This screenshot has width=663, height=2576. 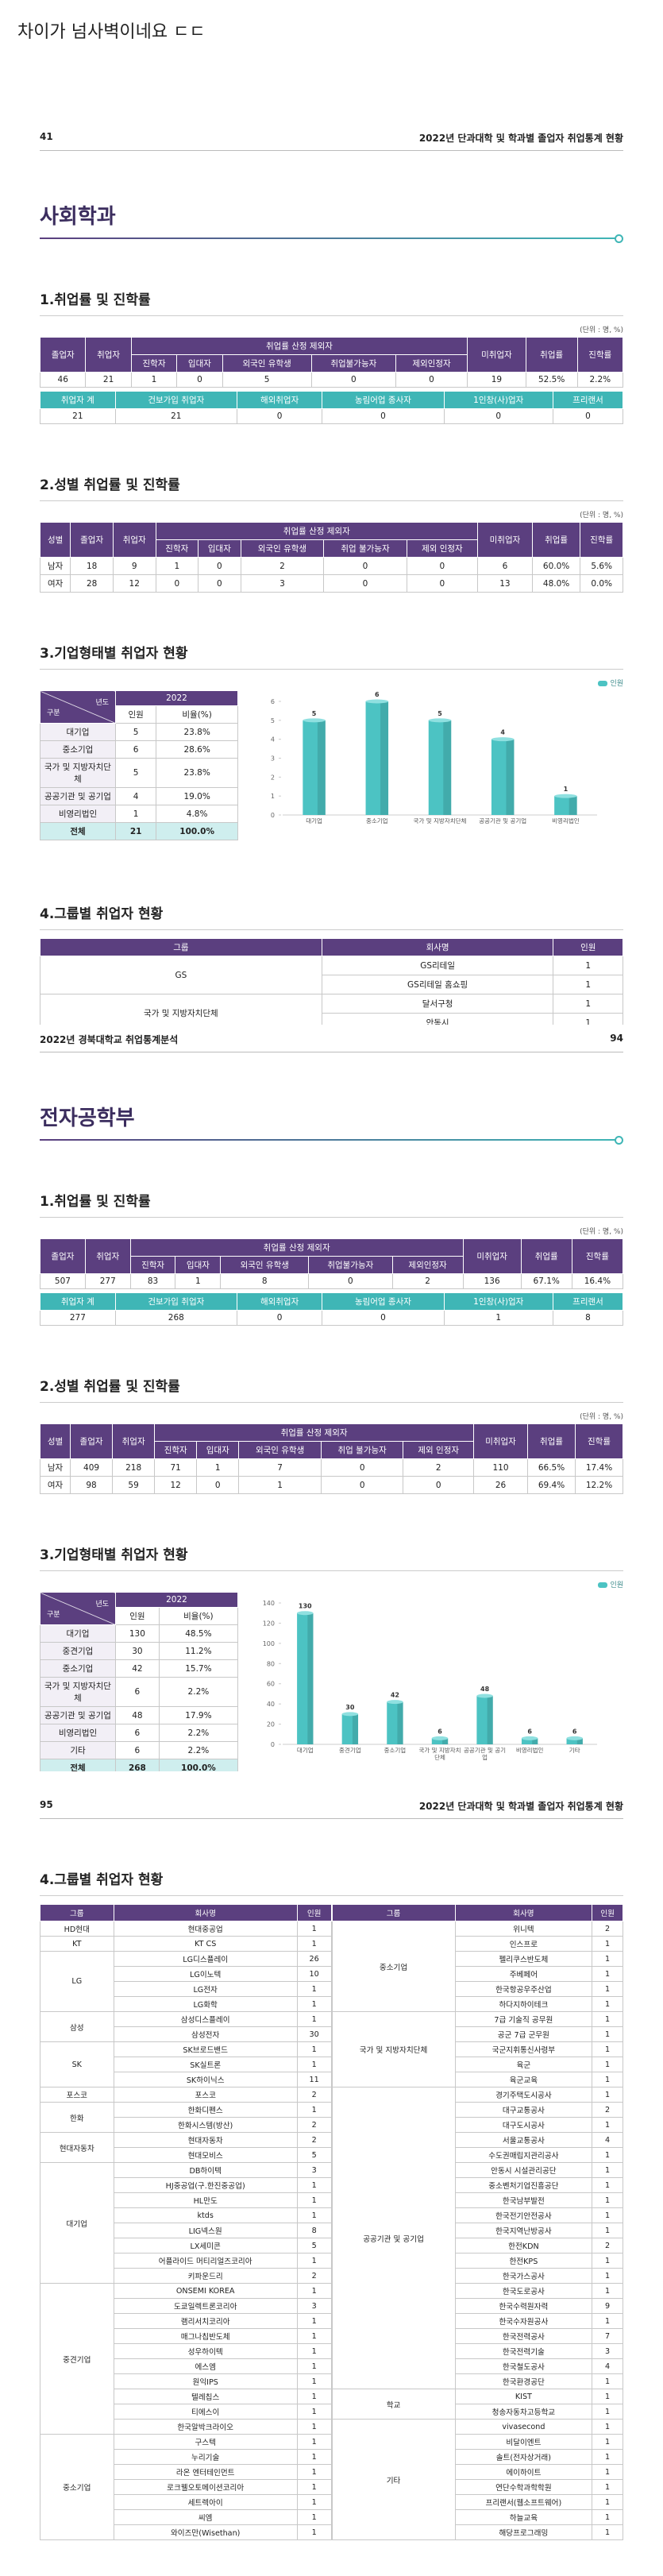 What do you see at coordinates (331, 1809) in the screenshot?
I see `page-header: 95 2022년 단과대학 및 학과별 졸업자 취업통계 현황` at bounding box center [331, 1809].